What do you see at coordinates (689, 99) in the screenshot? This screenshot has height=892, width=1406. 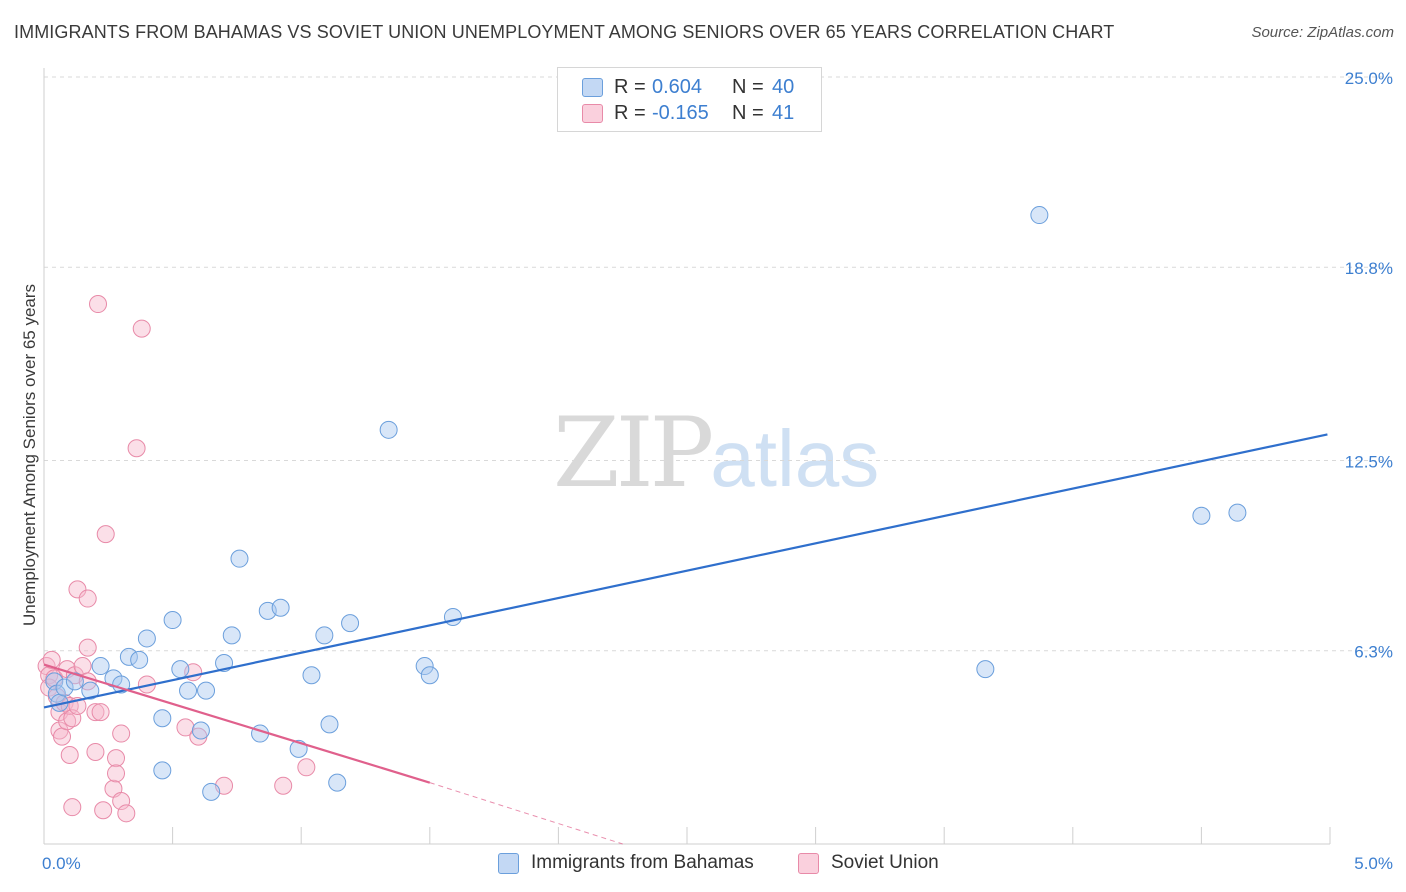 I see `correlation-legend: R = 0.604 N = 40 R = -0.165 N = 41` at bounding box center [689, 99].